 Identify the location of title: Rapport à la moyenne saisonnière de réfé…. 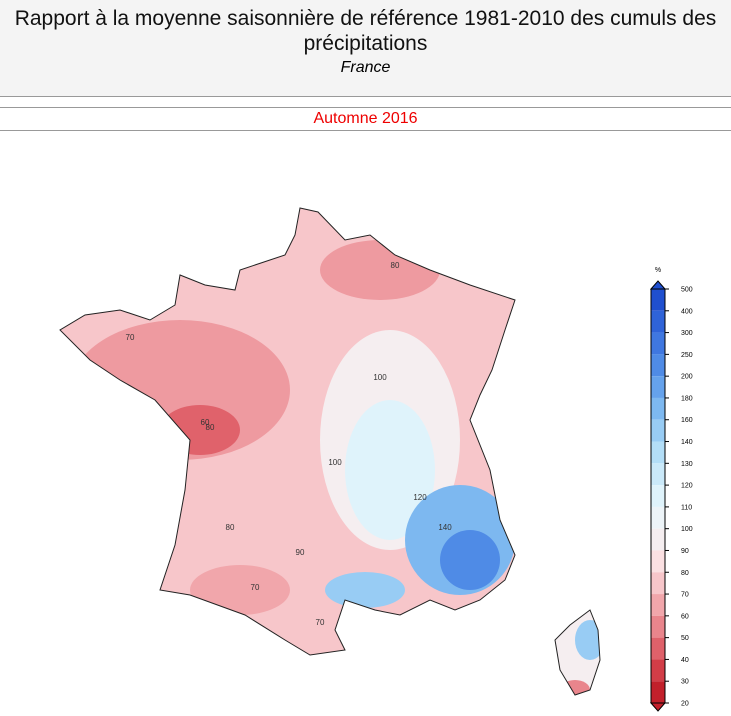
(365, 31).